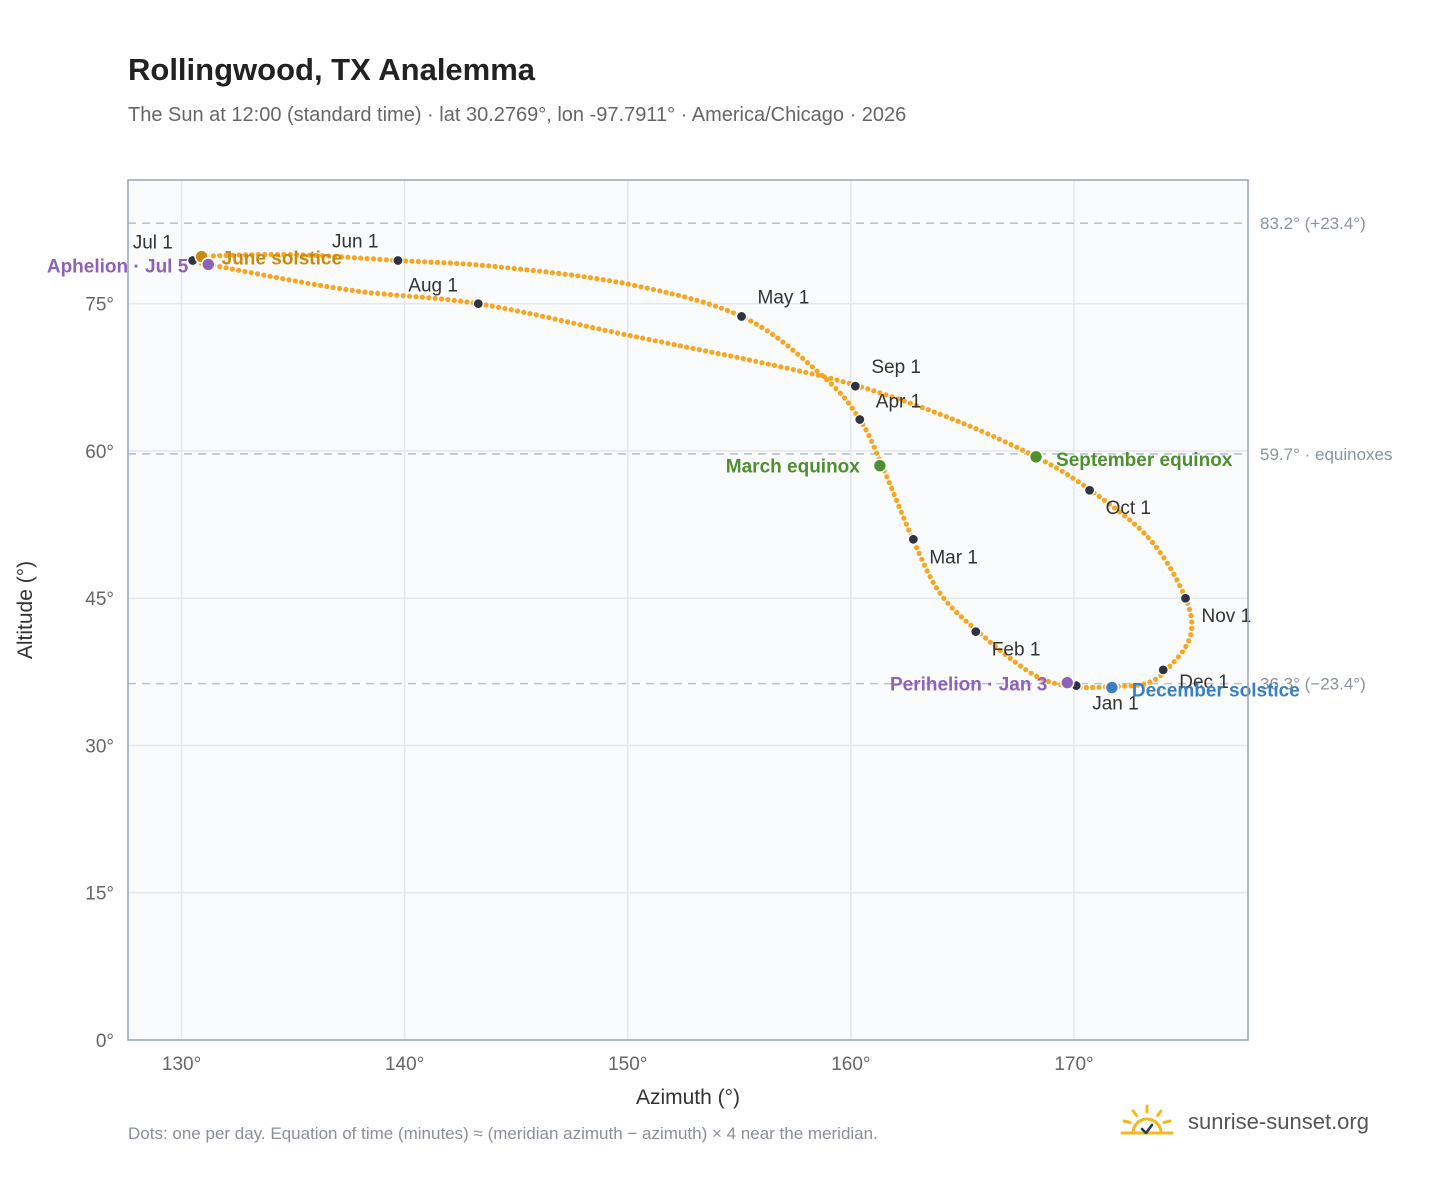 Image resolution: width=1448 pixels, height=1188 pixels. Describe the element at coordinates (181, 1064) in the screenshot. I see `x-tick-label: 130°` at that location.